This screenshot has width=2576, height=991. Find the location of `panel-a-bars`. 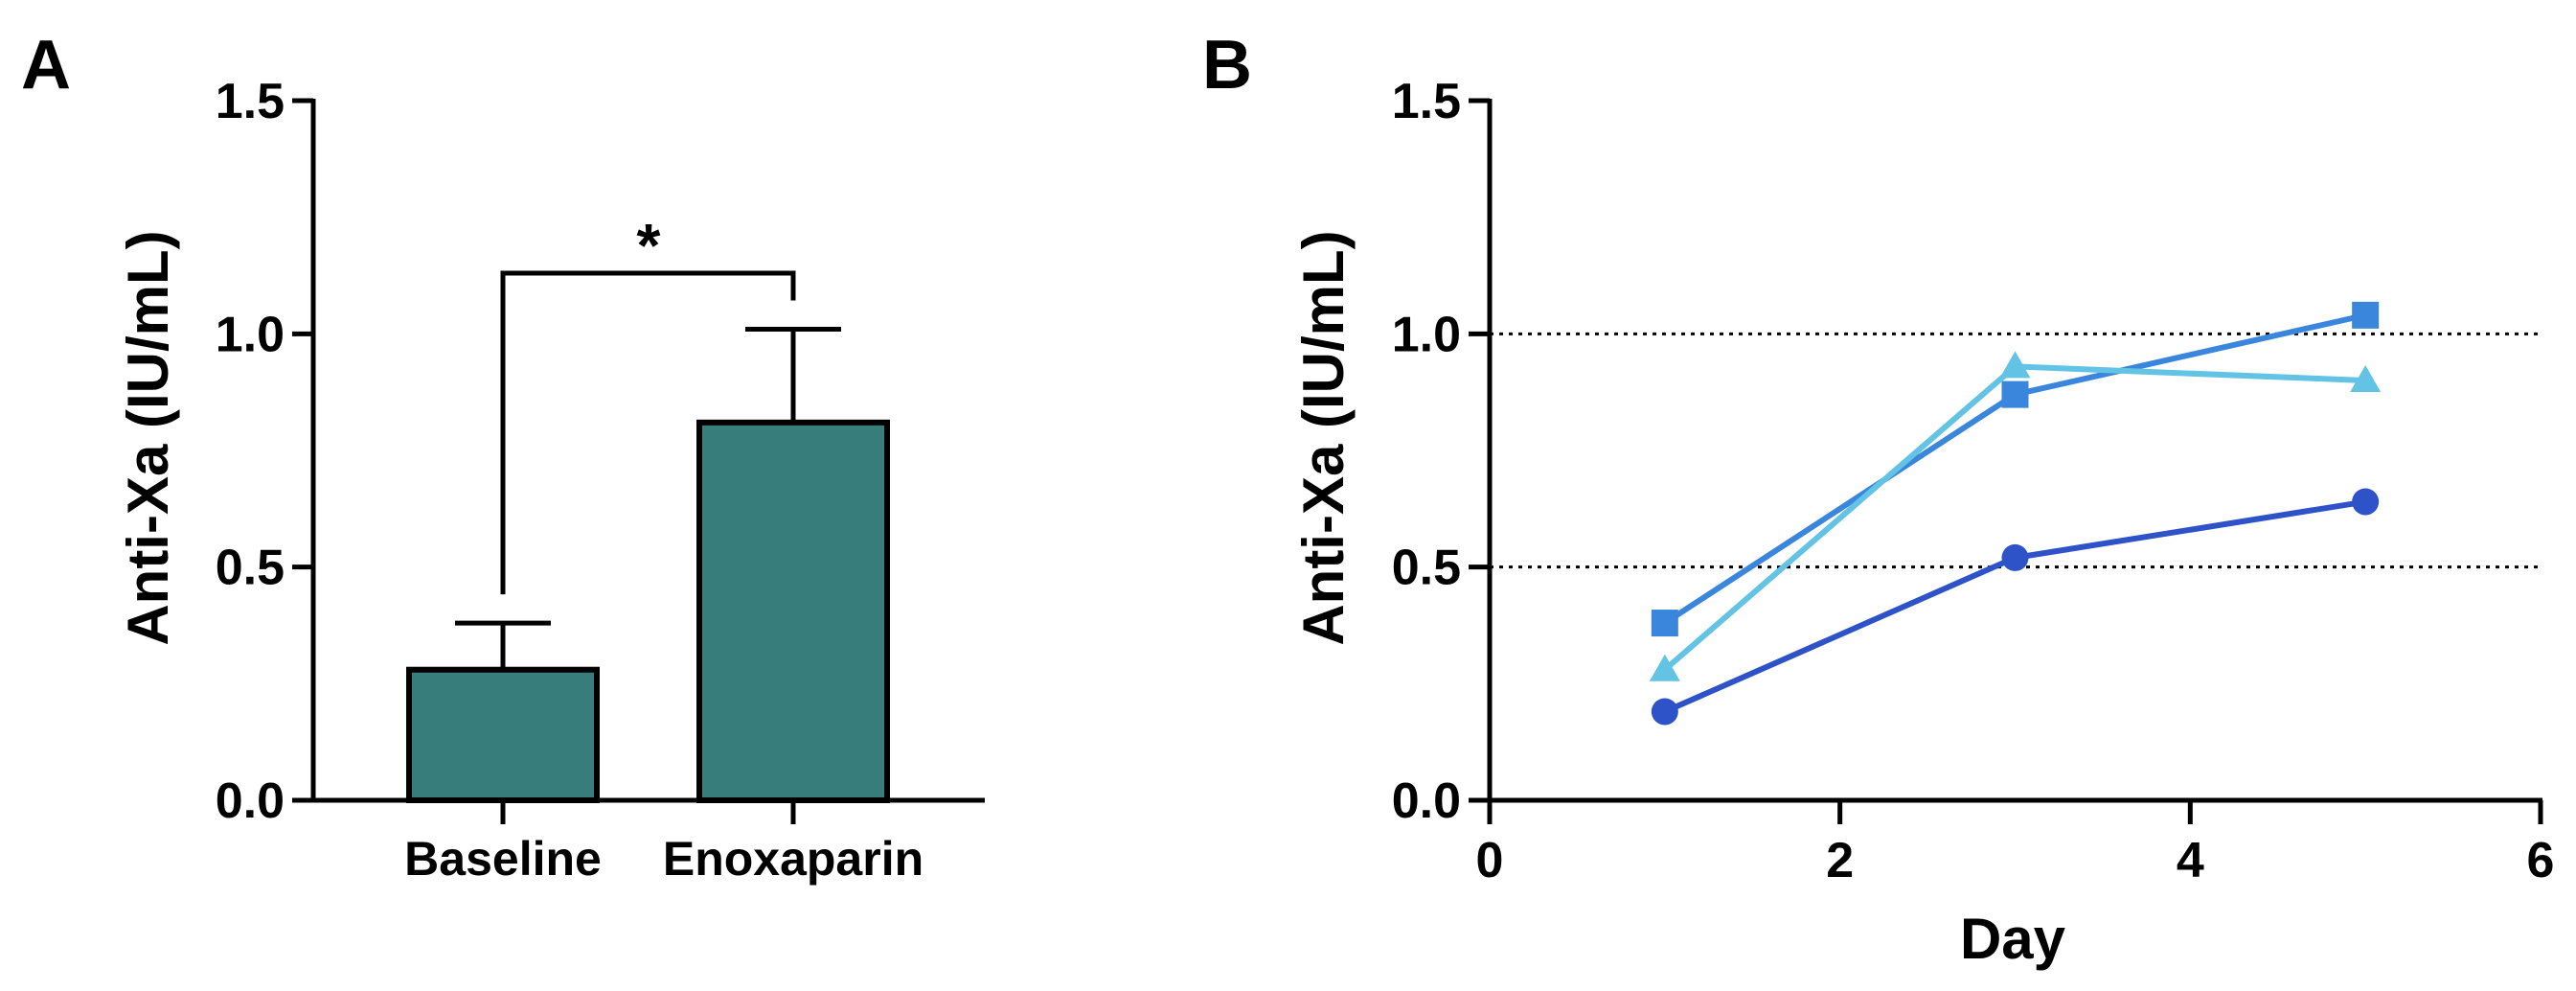

panel-a-bars is located at coordinates (648, 564).